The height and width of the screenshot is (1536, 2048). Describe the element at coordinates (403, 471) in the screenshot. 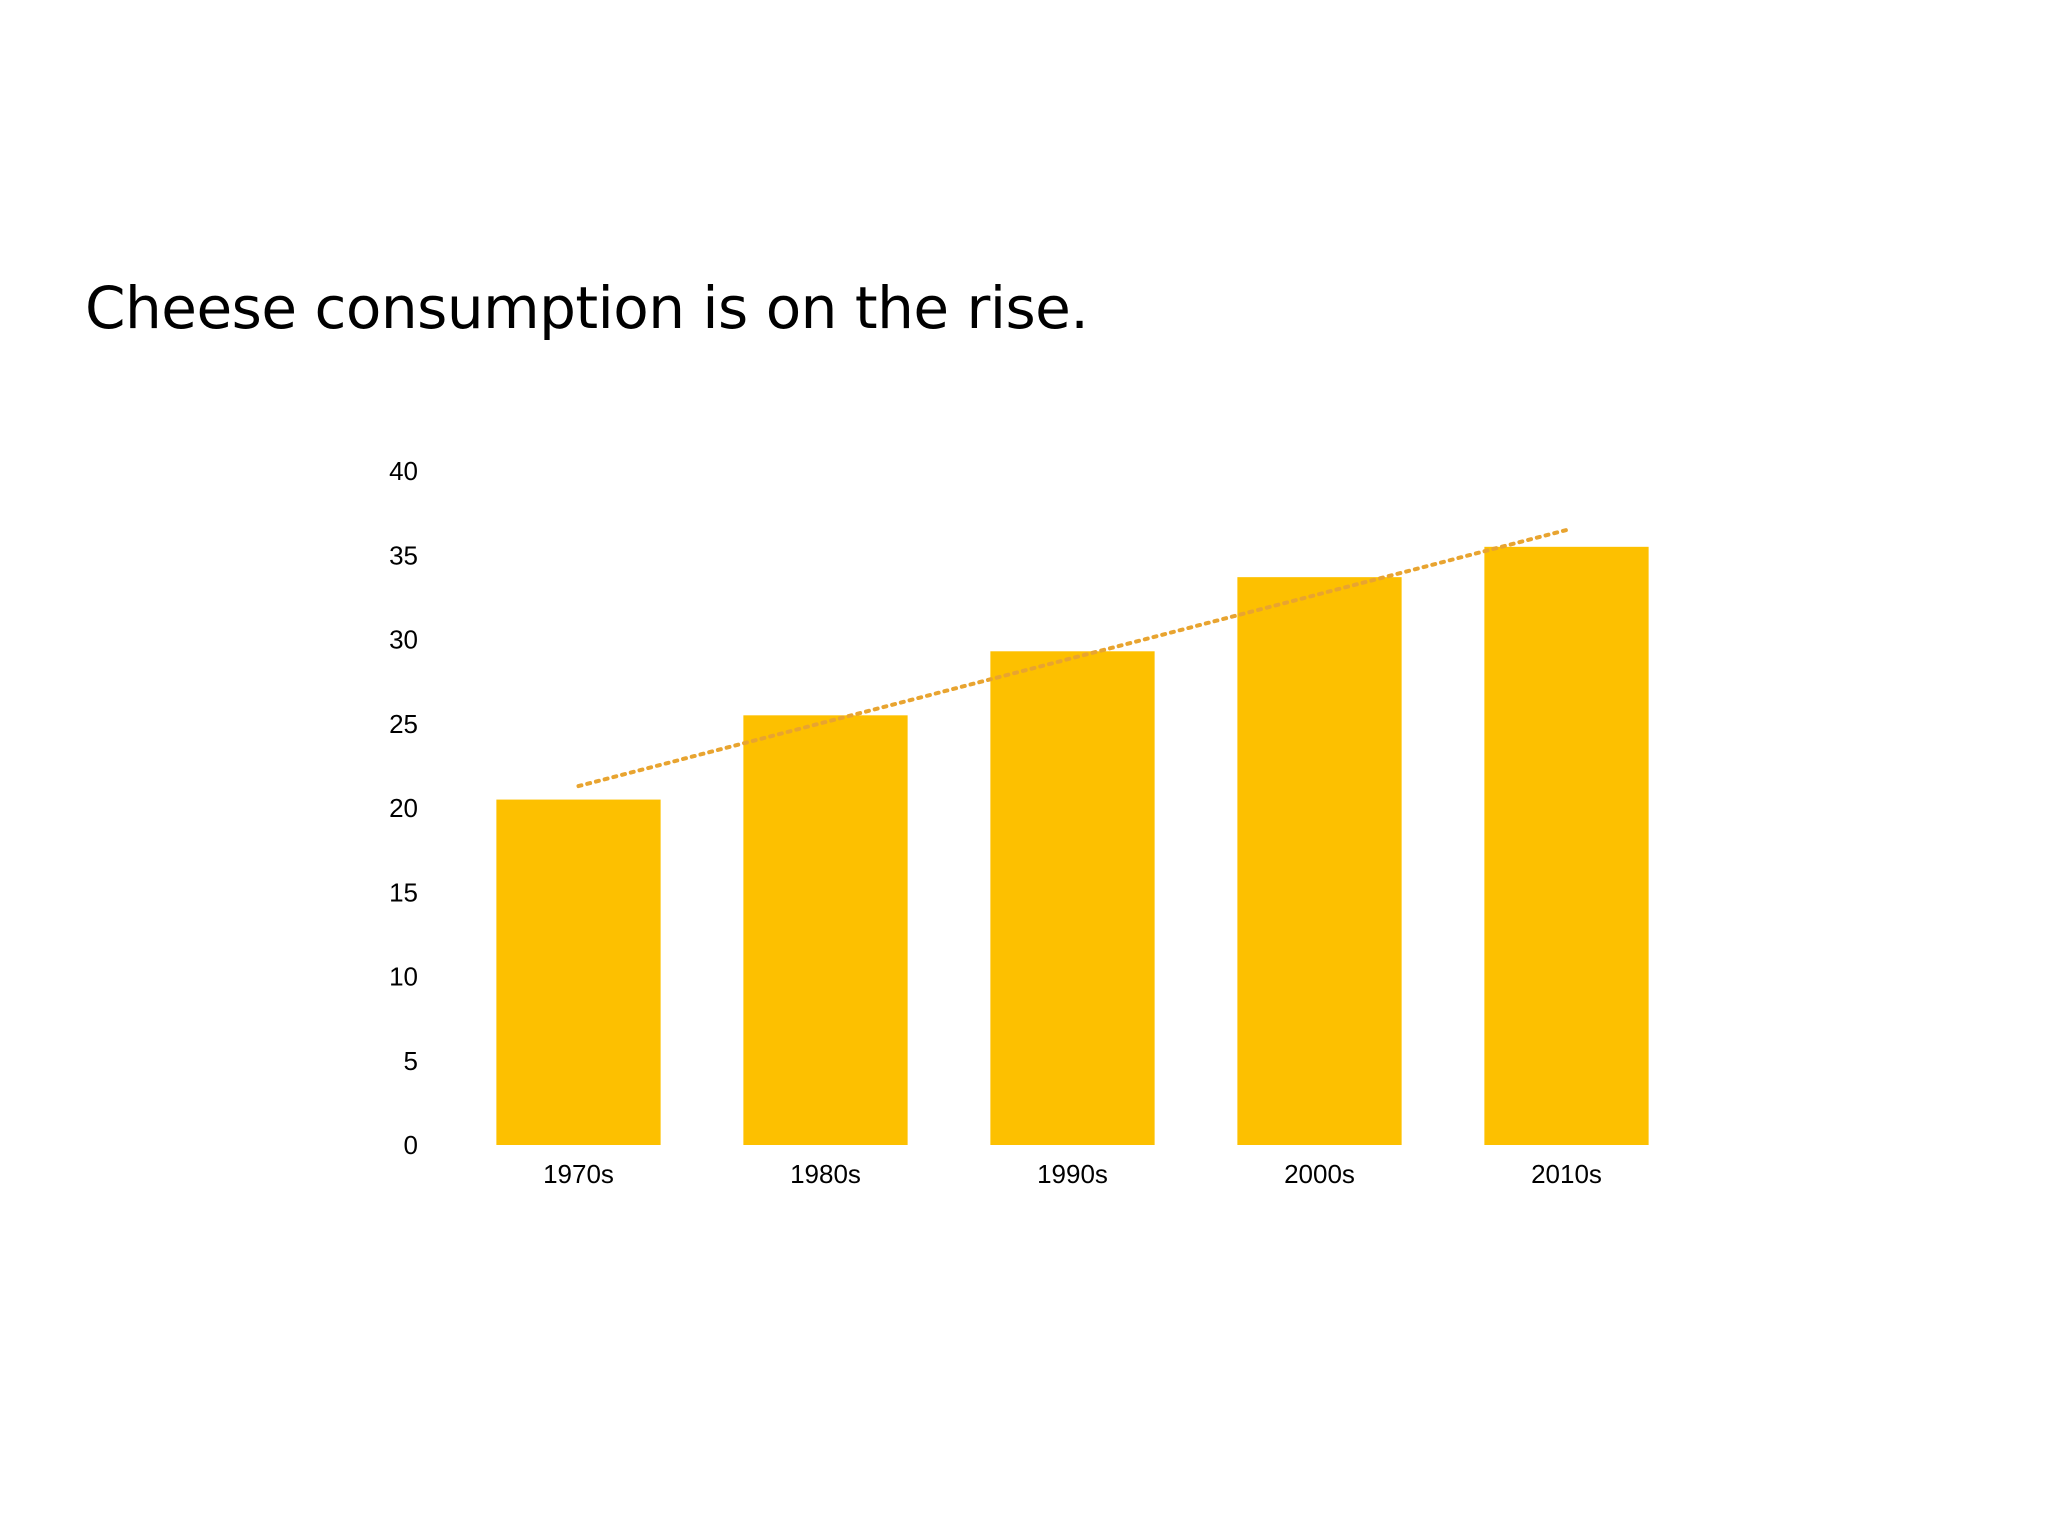

I see `y-tick-label: 40` at that location.